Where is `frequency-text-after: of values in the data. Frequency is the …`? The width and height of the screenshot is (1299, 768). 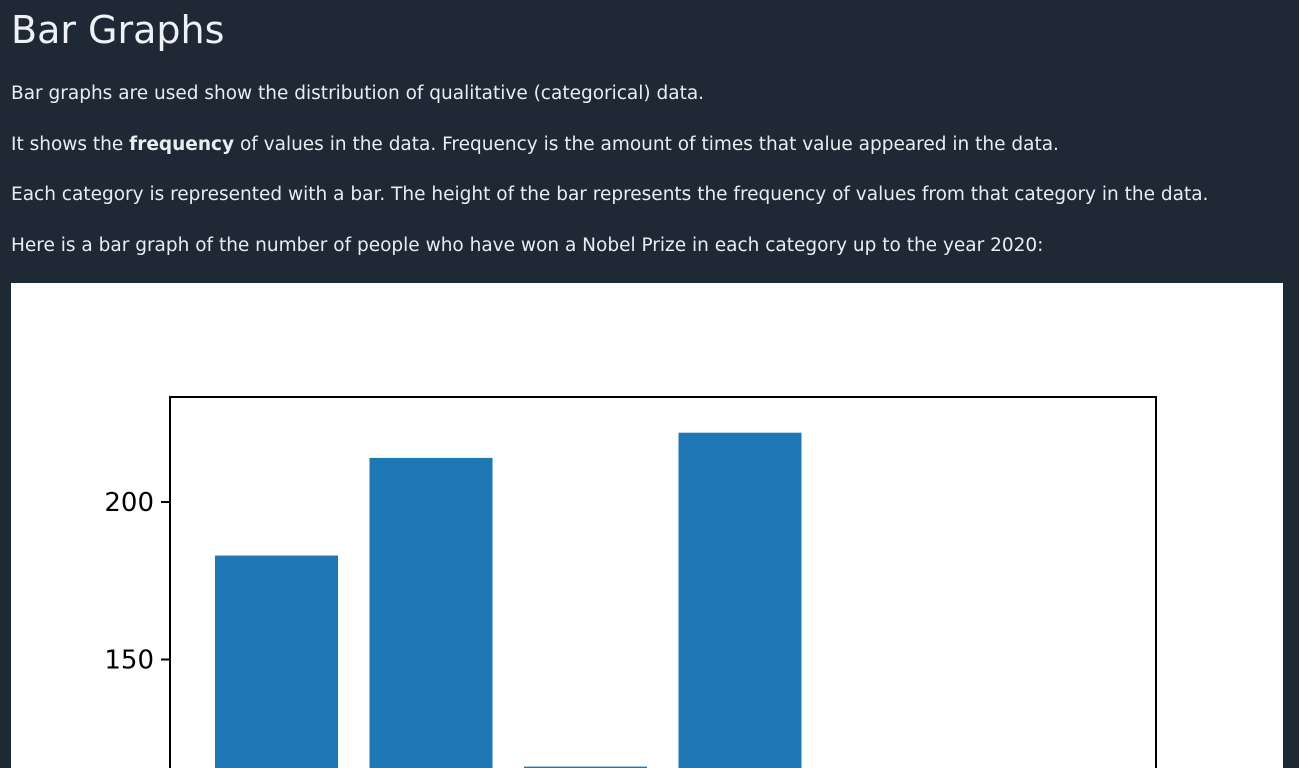 frequency-text-after: of values in the data. Frequency is the … is located at coordinates (646, 144).